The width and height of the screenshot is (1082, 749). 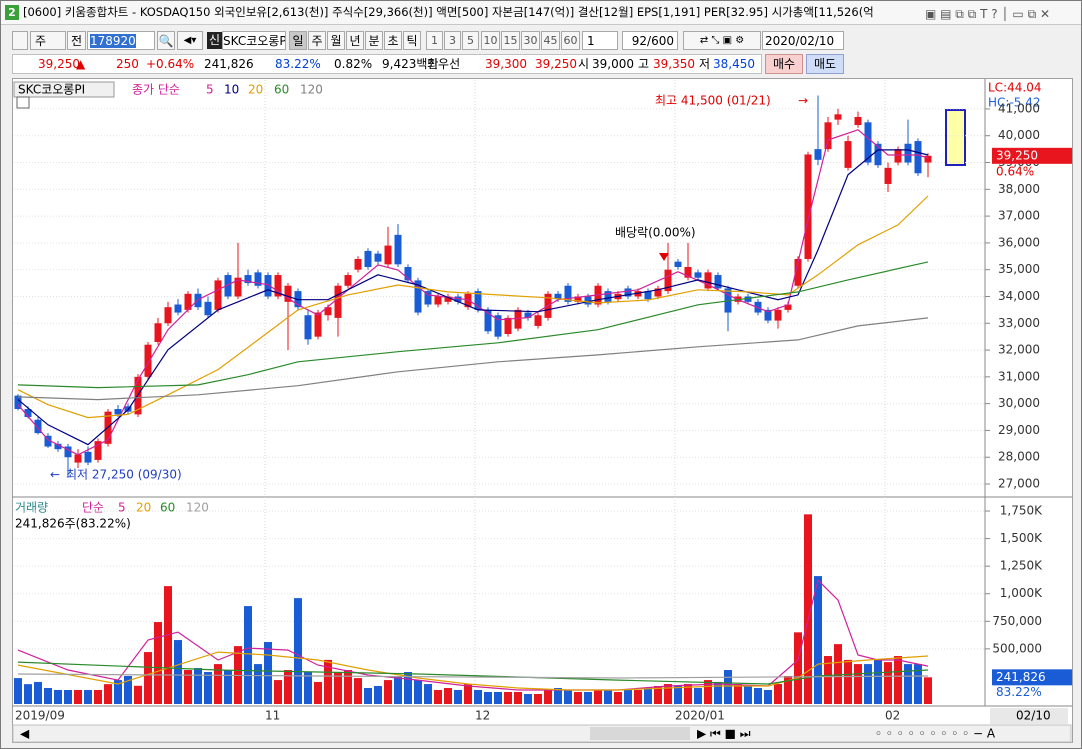 What do you see at coordinates (1015, 171) in the screenshot?
I see `last-change-label: 0.64%` at bounding box center [1015, 171].